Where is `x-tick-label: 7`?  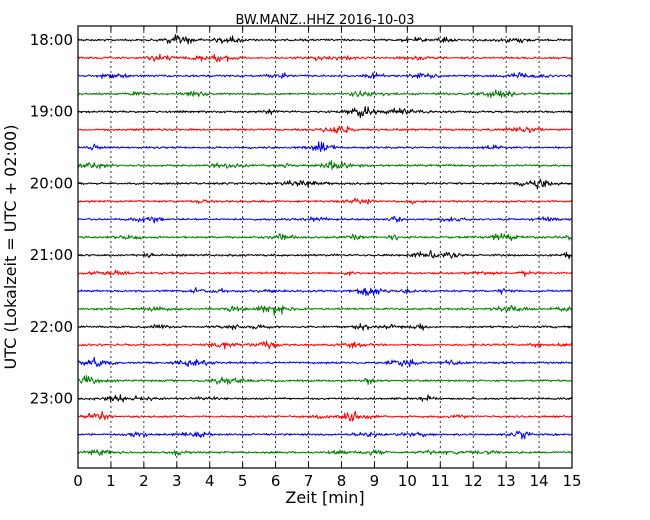
x-tick-label: 7 is located at coordinates (309, 481).